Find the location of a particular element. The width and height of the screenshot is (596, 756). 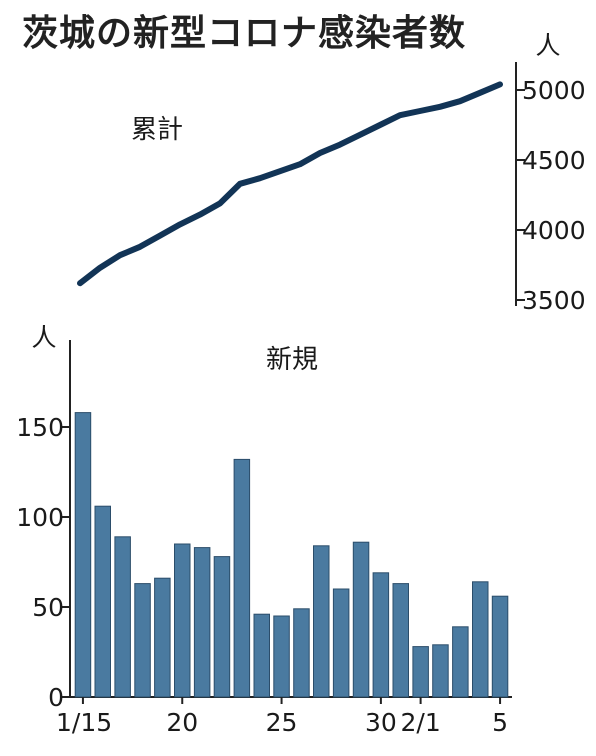

bar-x-tick-label: 25 is located at coordinates (282, 722).